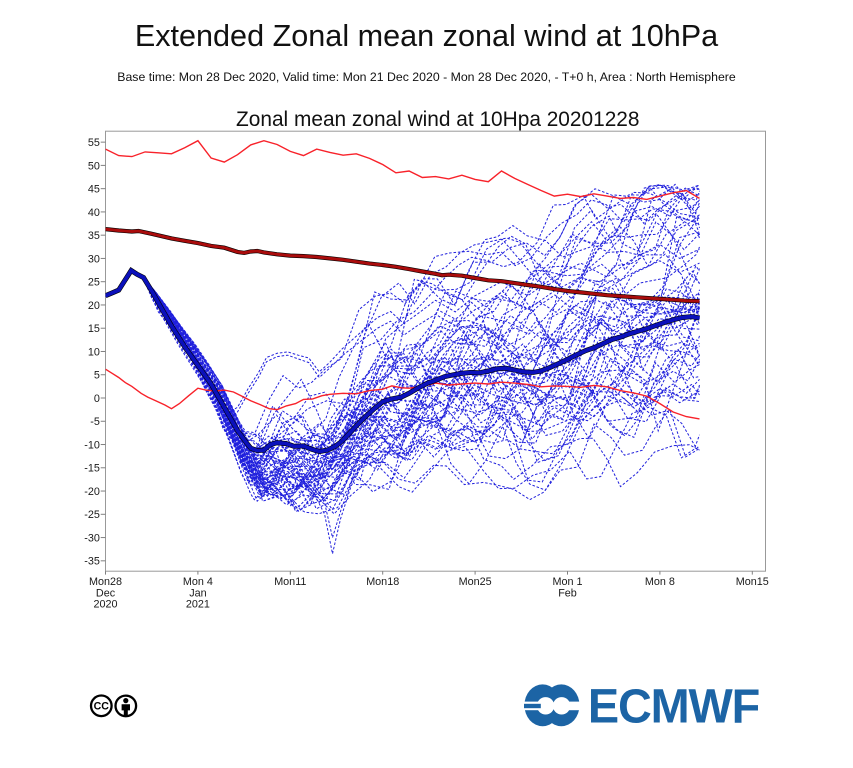 This screenshot has height=768, width=853. I want to click on svg-text: Dec, so click(106, 593).